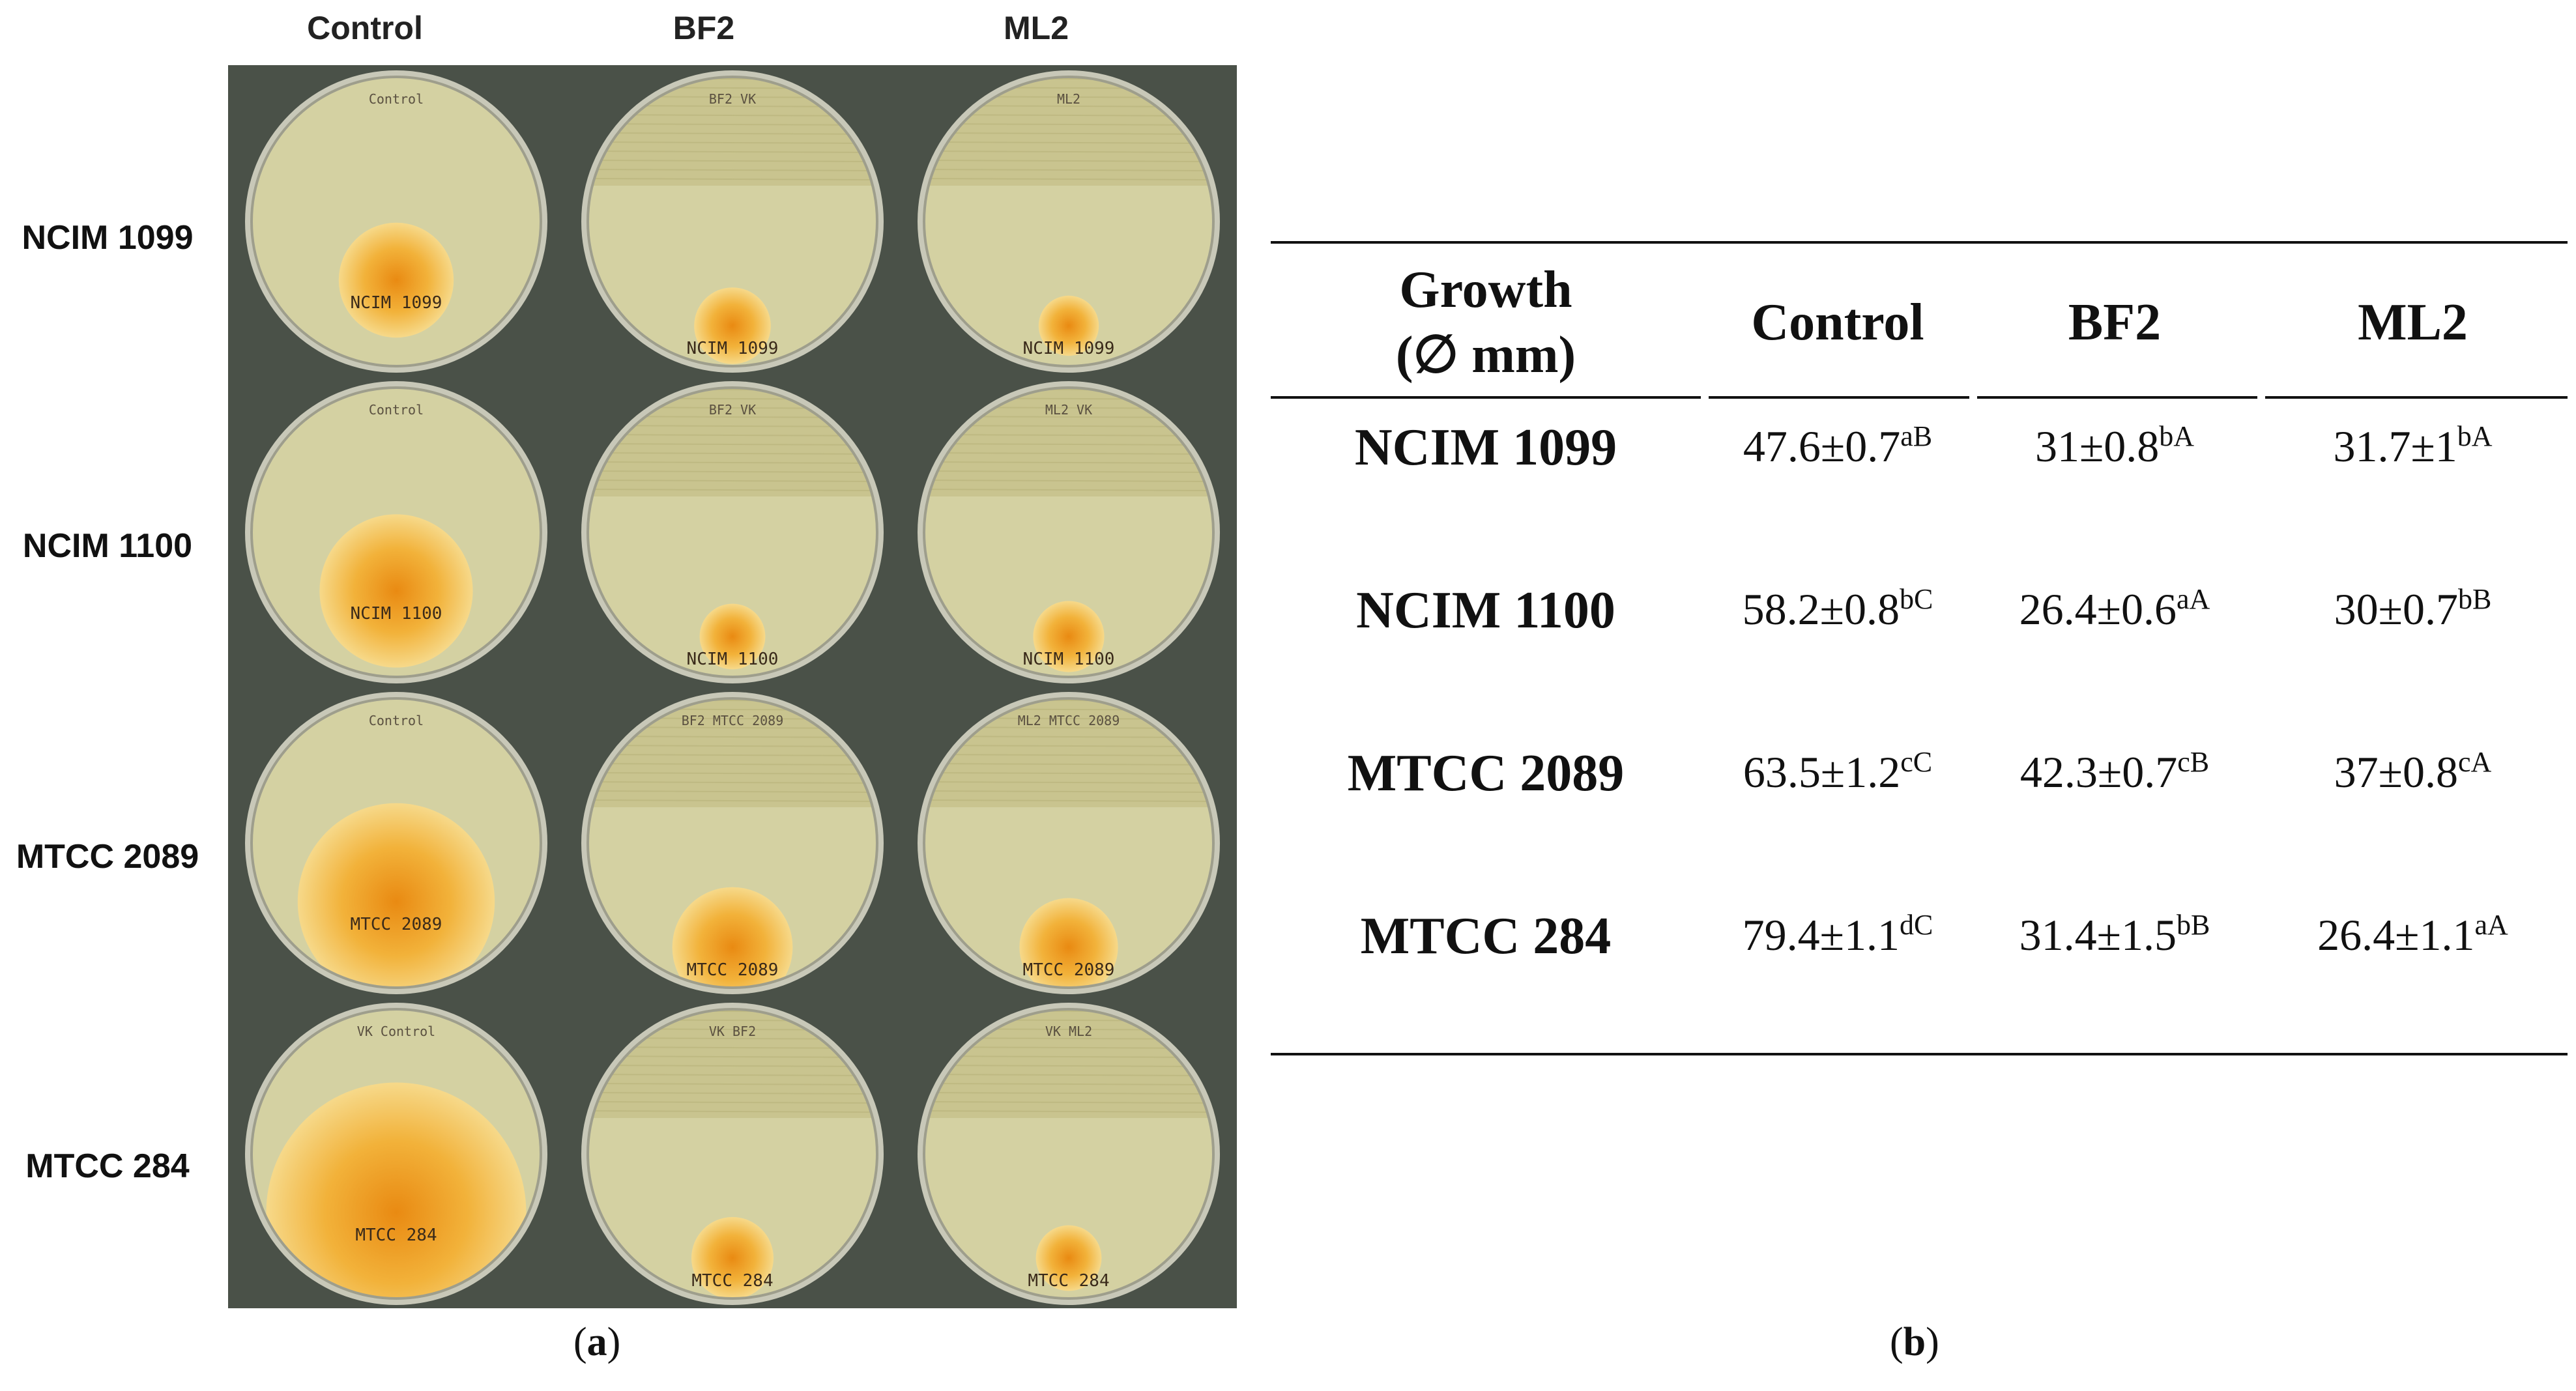  Describe the element at coordinates (1837, 323) in the screenshot. I see `header-control: Control` at that location.